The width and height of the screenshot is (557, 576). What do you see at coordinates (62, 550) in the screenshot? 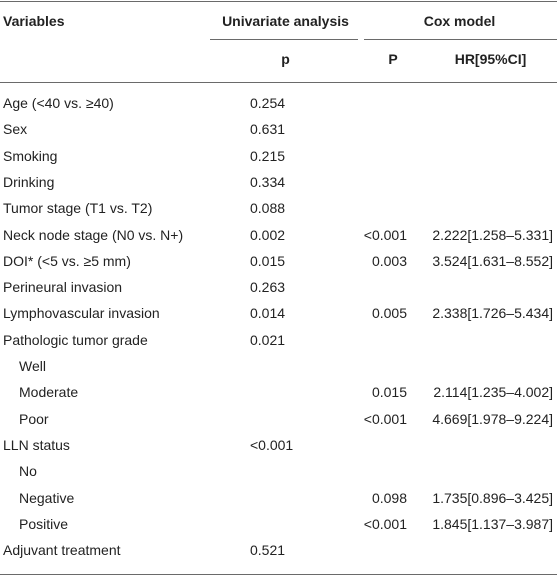
I see `row-variable: Adjuvant treatment` at bounding box center [62, 550].